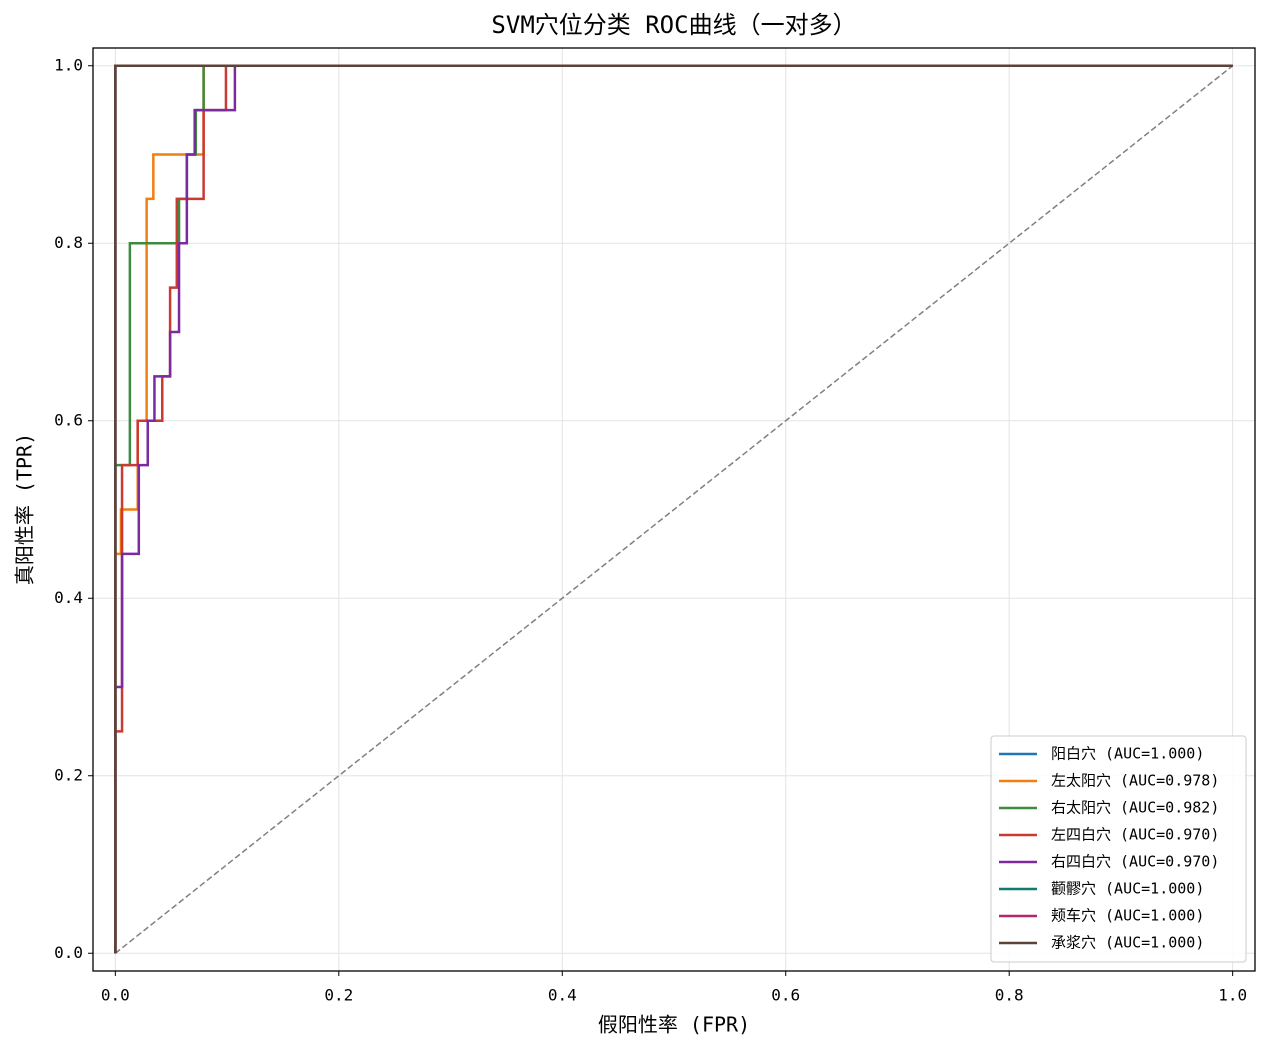 Image resolution: width=1269 pixels, height=1049 pixels. I want to click on y-tick-label: 0.8, so click(68, 242).